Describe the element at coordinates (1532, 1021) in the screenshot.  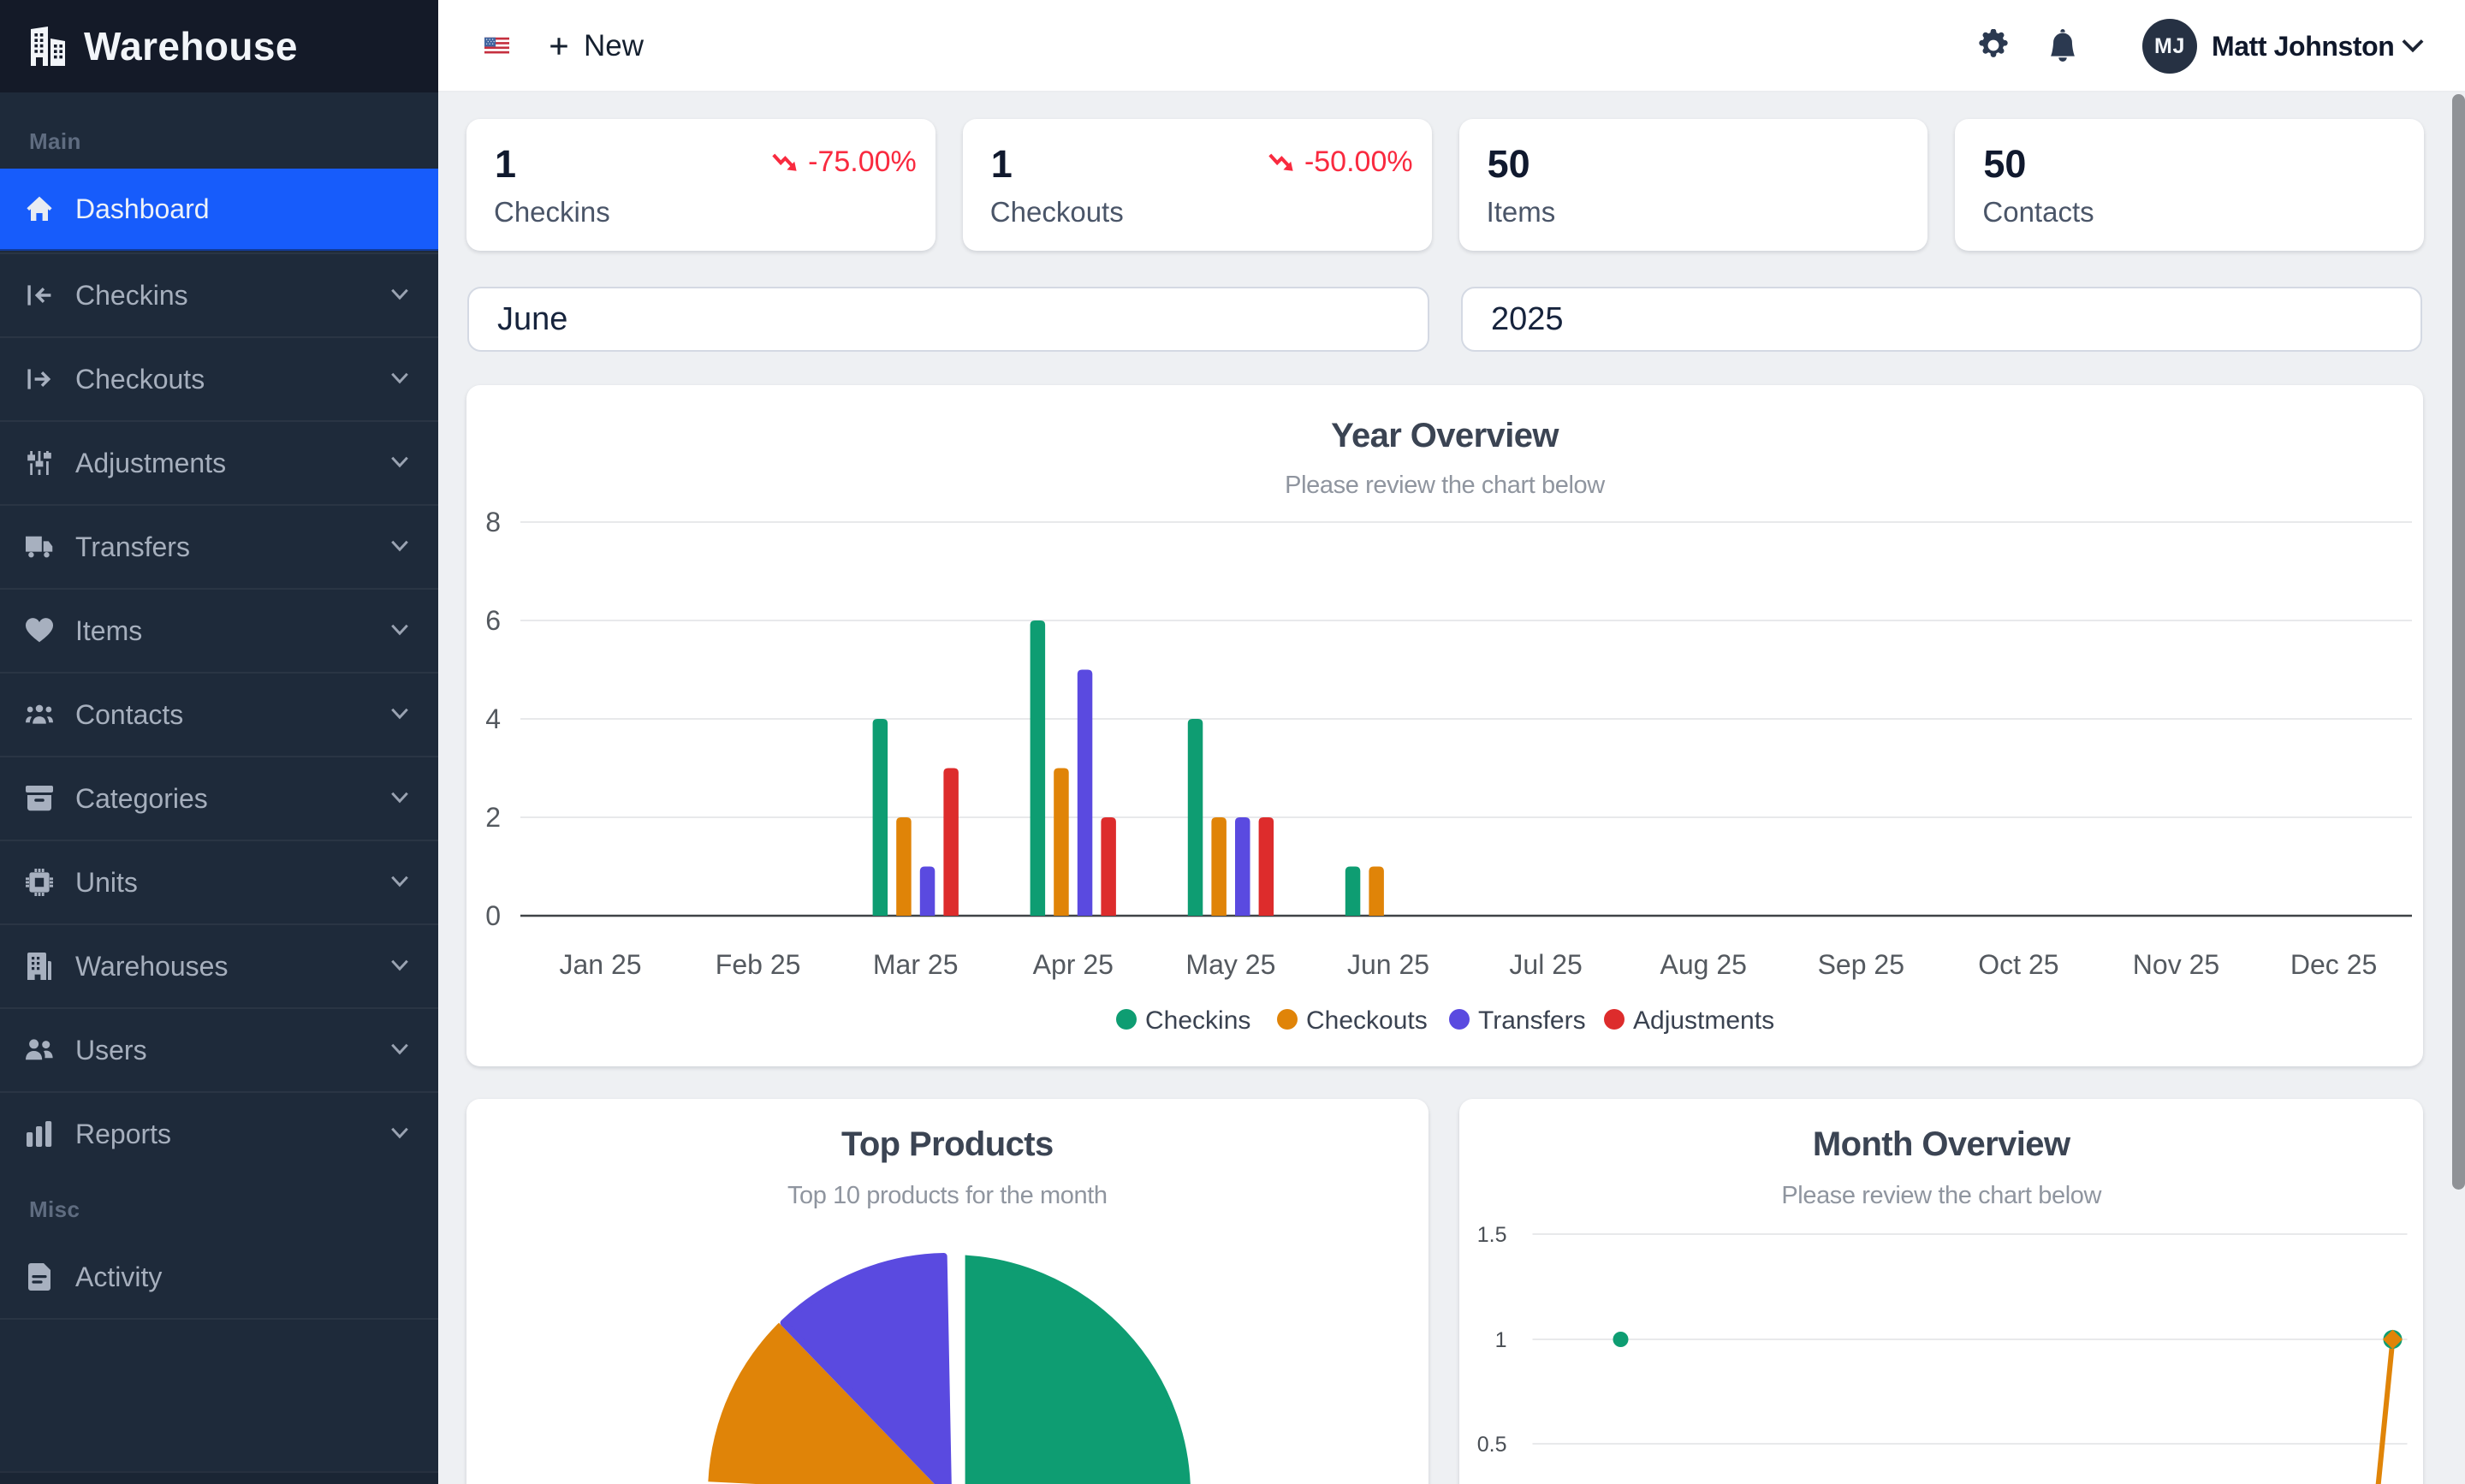
I see `svg-text: Transfers` at that location.